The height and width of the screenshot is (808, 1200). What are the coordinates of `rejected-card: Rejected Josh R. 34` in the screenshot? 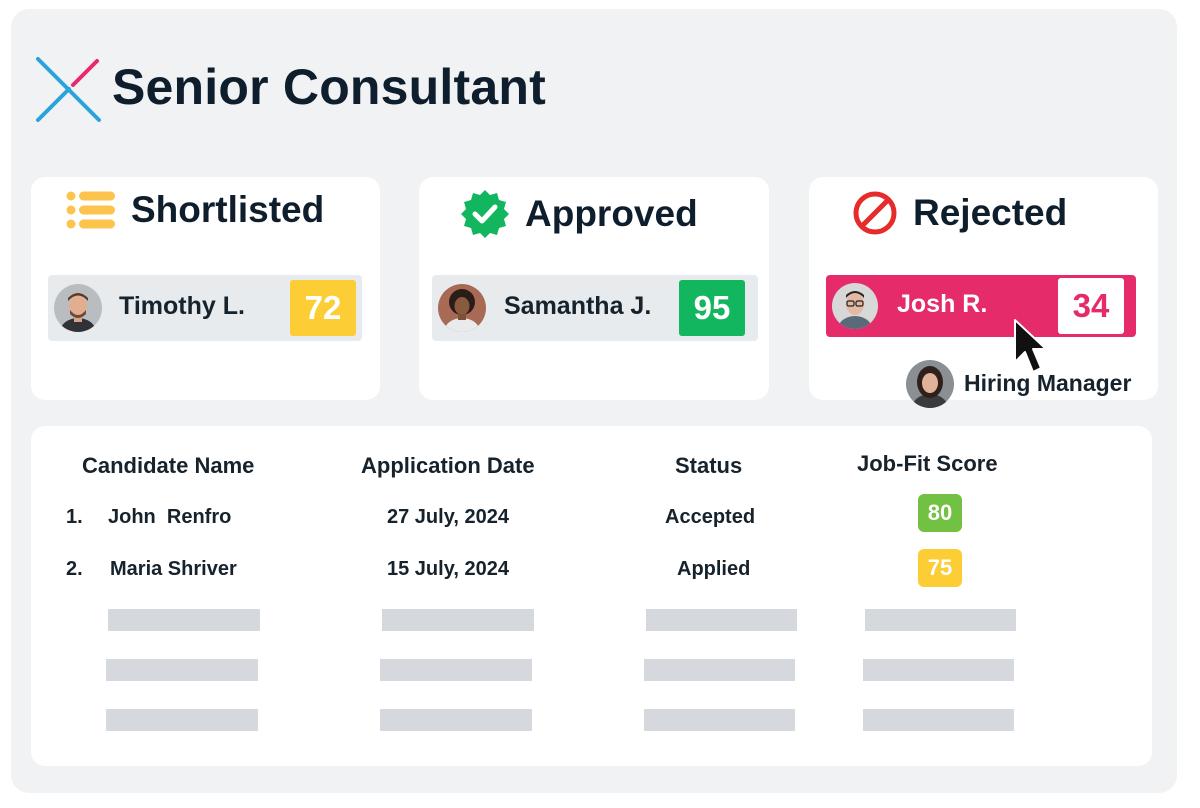 It's located at (983, 288).